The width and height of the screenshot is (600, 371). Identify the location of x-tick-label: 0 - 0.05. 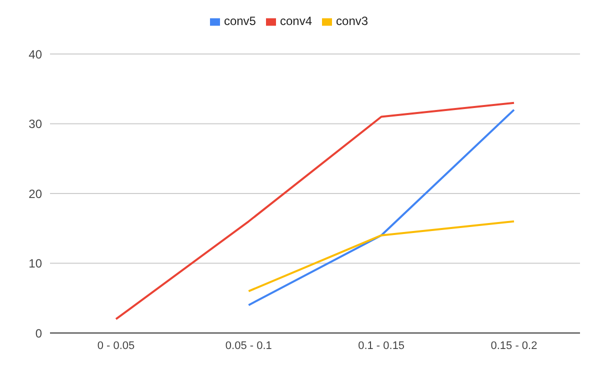
(116, 346).